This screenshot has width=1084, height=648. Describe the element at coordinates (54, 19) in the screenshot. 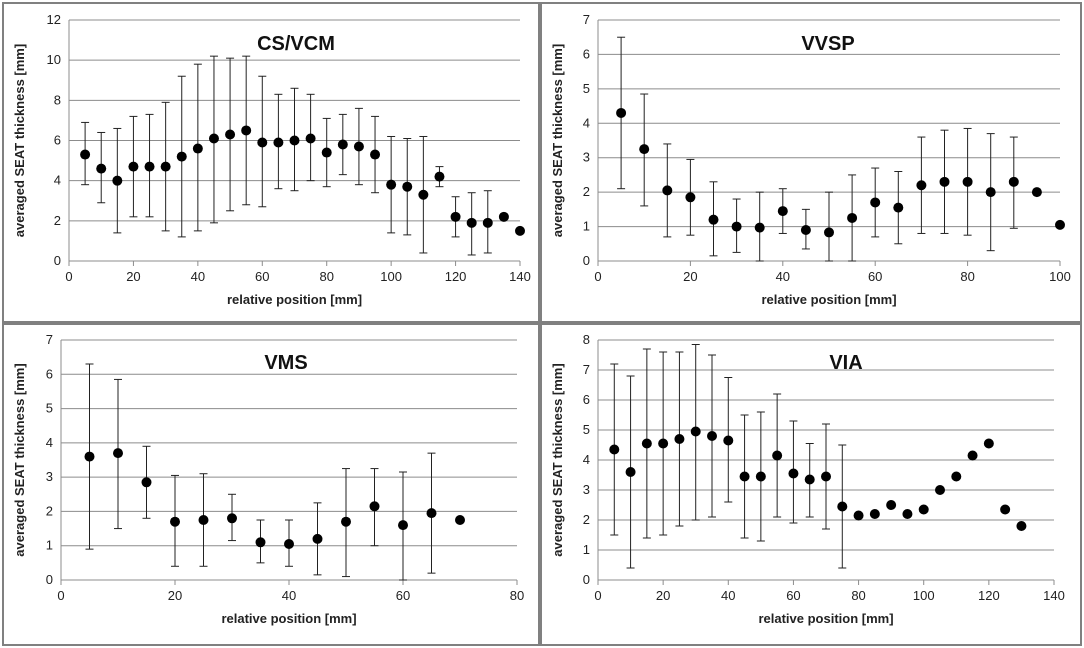

I see `y-tick-label: 12` at that location.